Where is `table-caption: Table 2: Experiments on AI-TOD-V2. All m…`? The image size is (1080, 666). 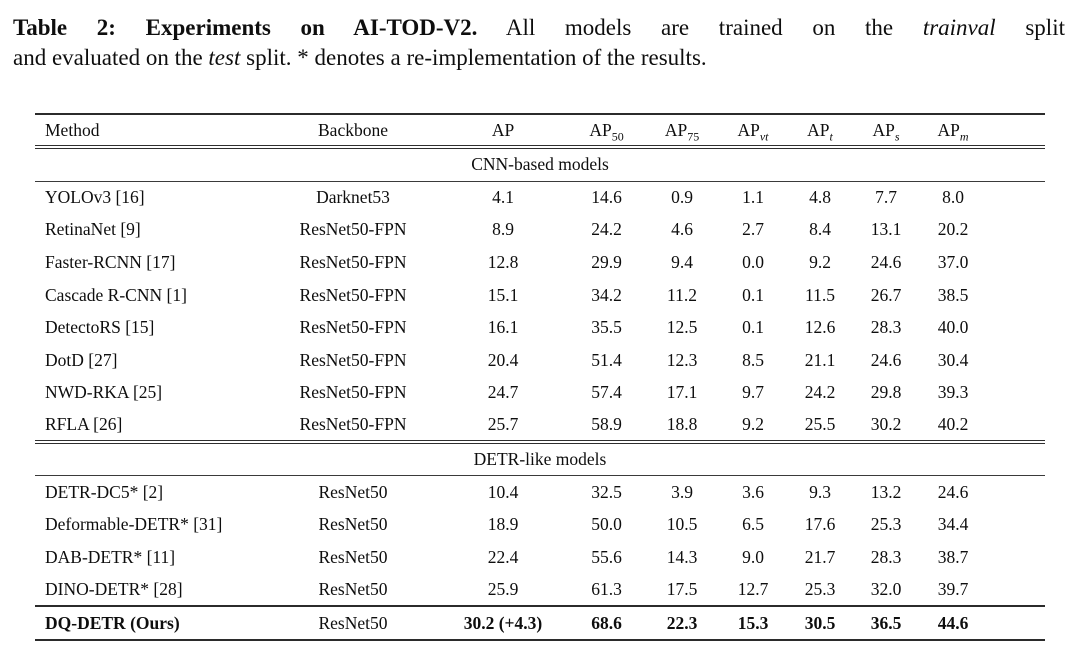
table-caption: Table 2: Experiments on AI-TOD-V2. All m… is located at coordinates (539, 43).